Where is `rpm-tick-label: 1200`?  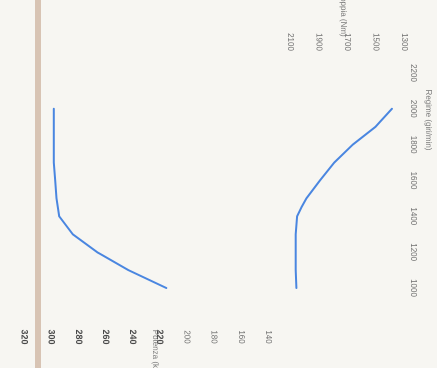 rpm-tick-label: 1200 is located at coordinates (413, 252).